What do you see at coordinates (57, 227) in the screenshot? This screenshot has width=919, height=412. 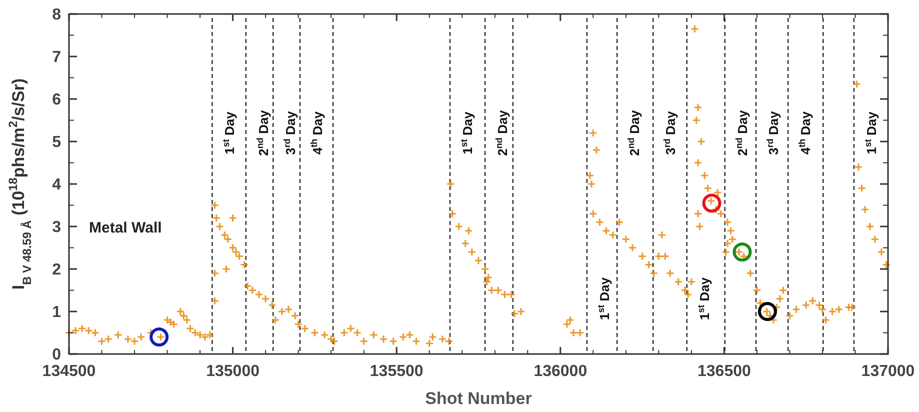 I see `y-tick-label: 3` at bounding box center [57, 227].